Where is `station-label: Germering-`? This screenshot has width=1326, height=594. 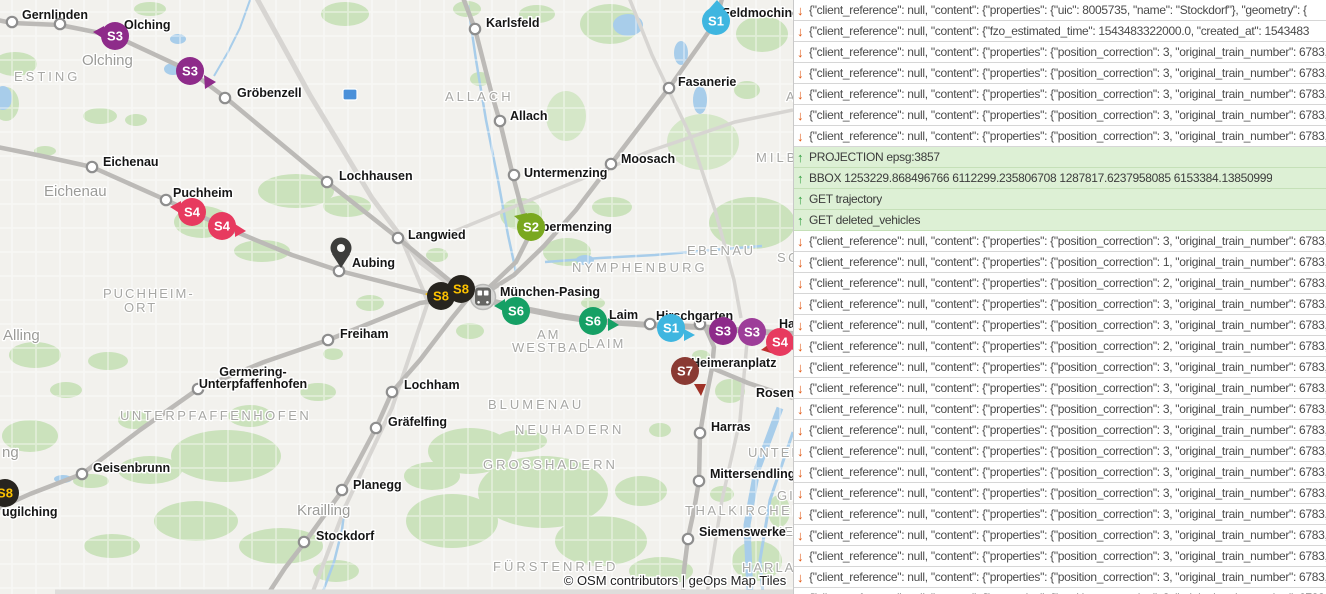 station-label: Germering- is located at coordinates (252, 372).